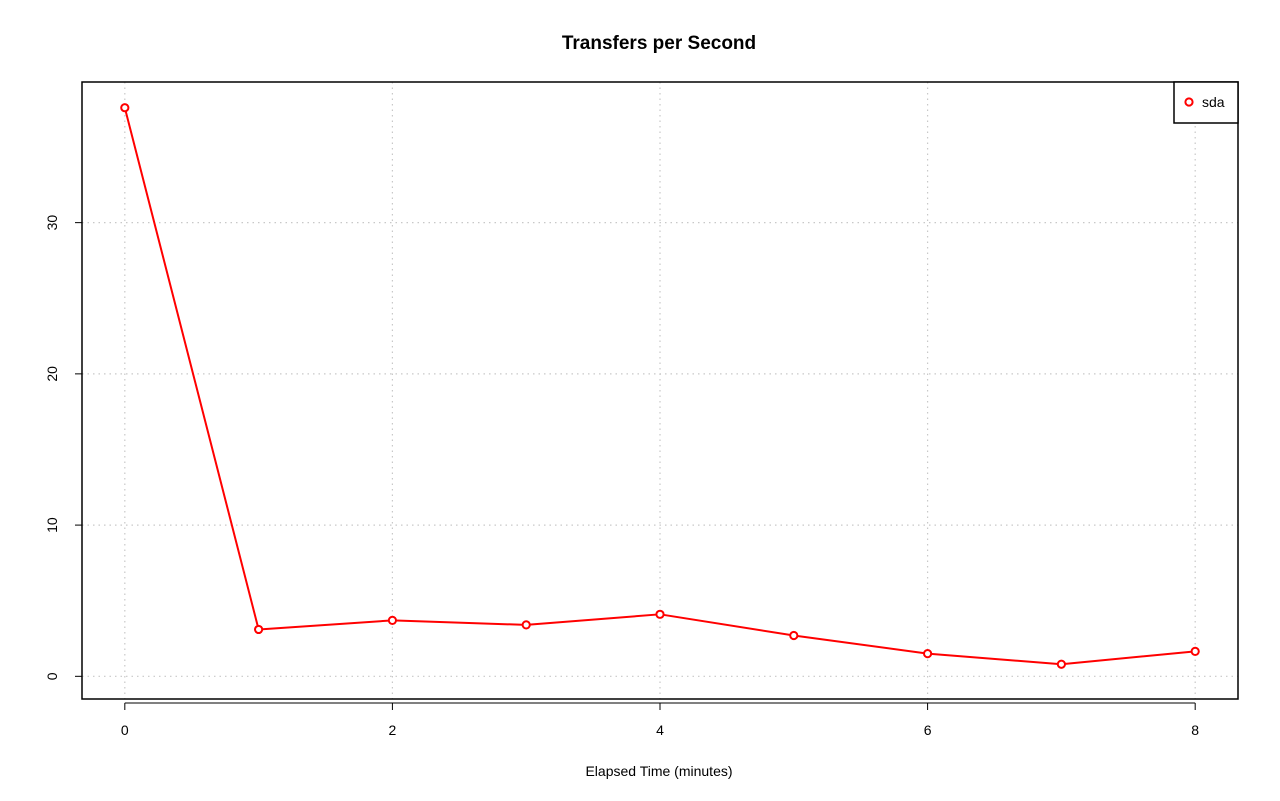 This screenshot has width=1280, height=801. I want to click on y-tick-label-3: 30, so click(52, 223).